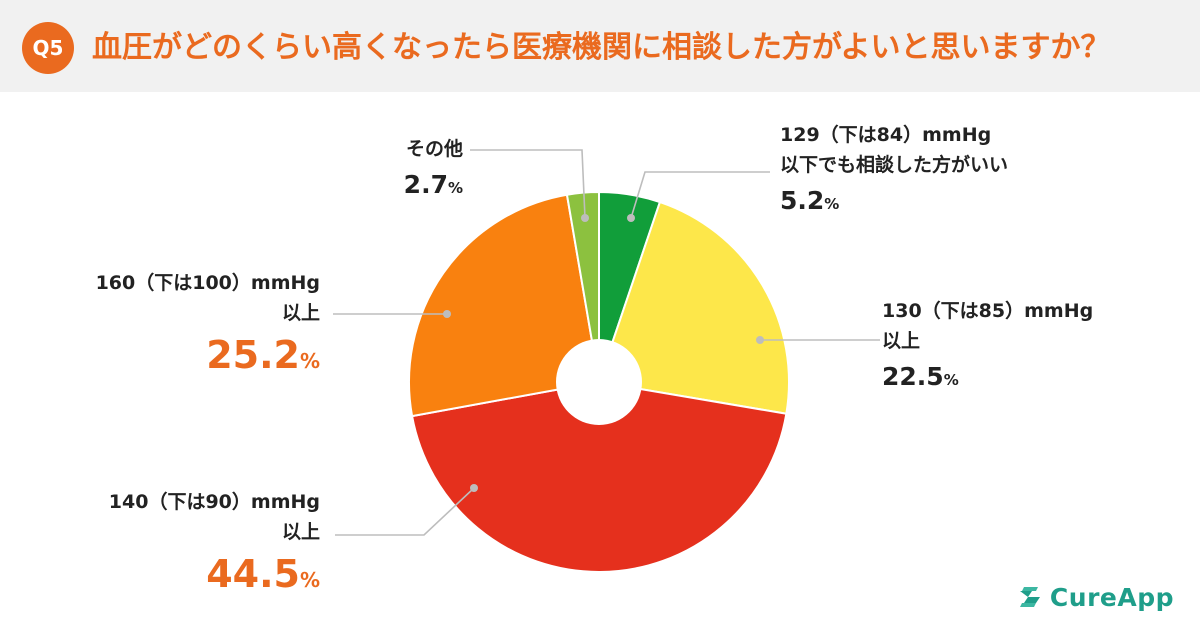 The height and width of the screenshot is (630, 1200). I want to click on slice-160-leader-dot, so click(447, 314).